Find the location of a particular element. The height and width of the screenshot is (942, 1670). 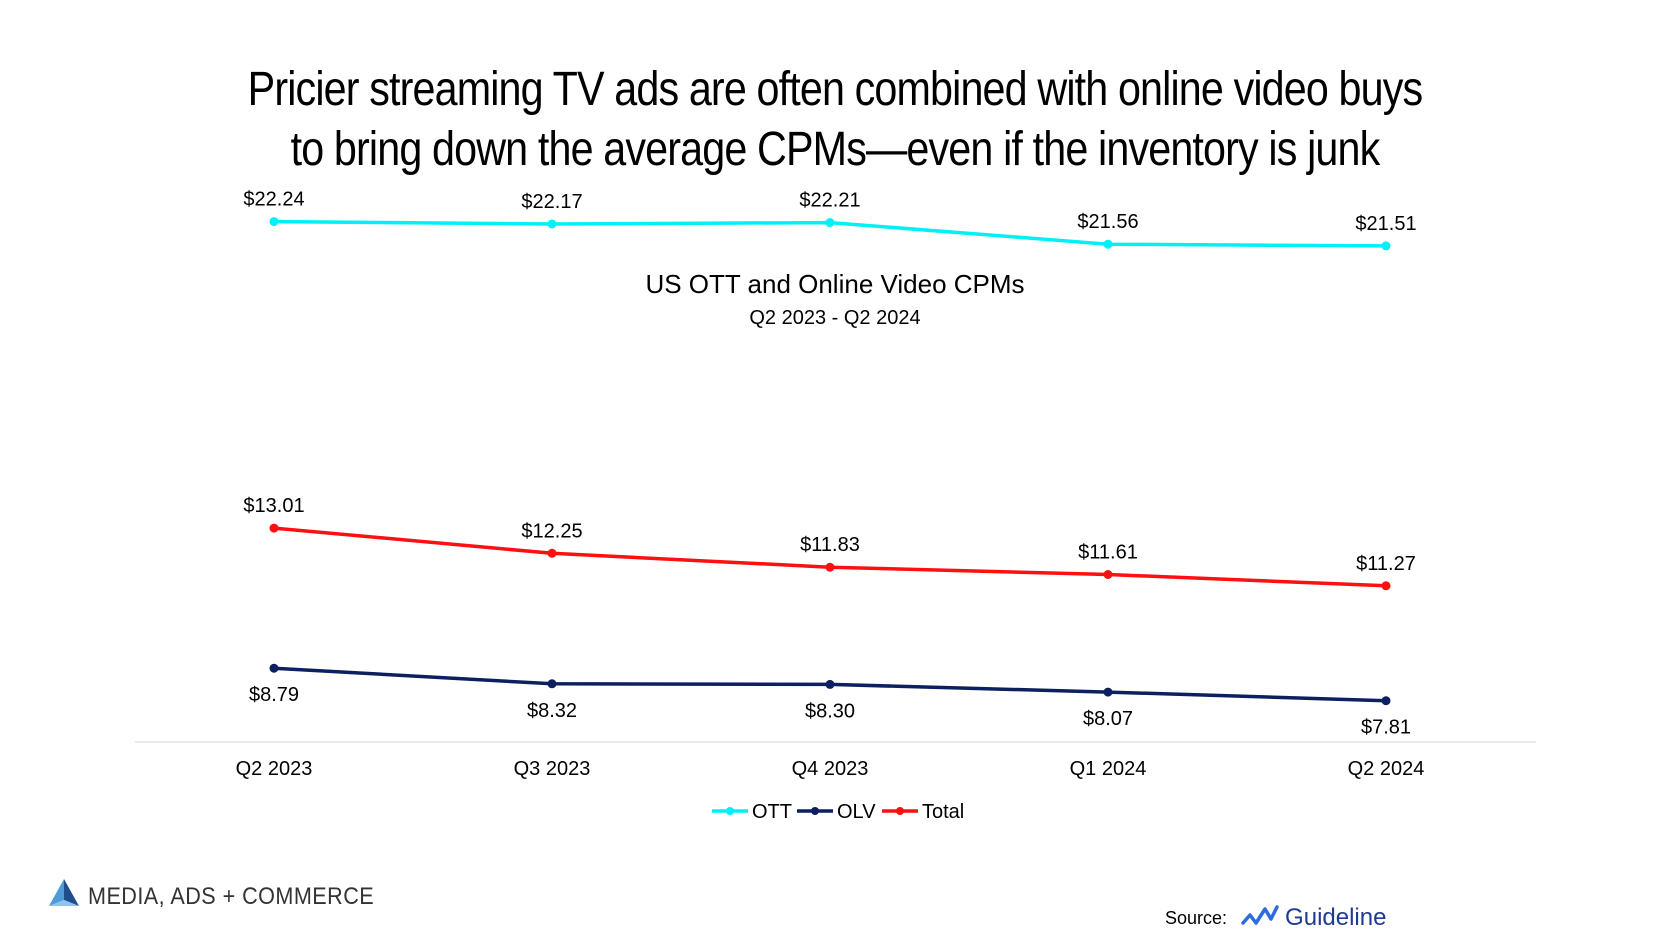

source: Source: Guideline is located at coordinates (1275, 918).